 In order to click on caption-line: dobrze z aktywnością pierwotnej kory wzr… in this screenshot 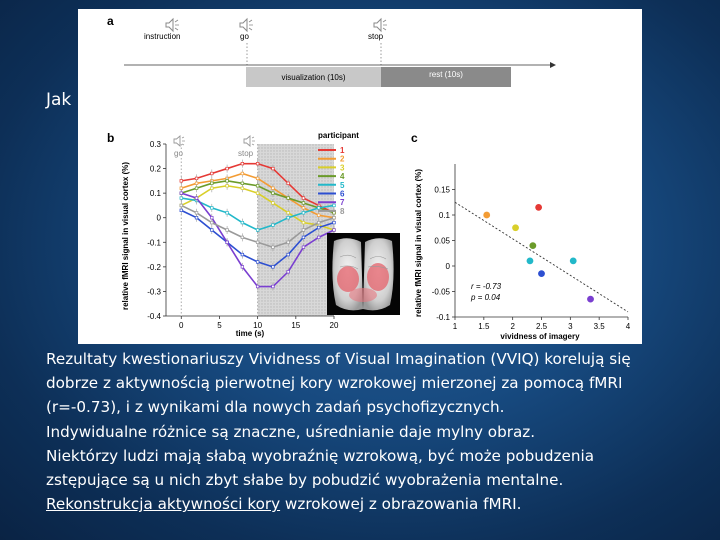, I will do `click(334, 383)`.